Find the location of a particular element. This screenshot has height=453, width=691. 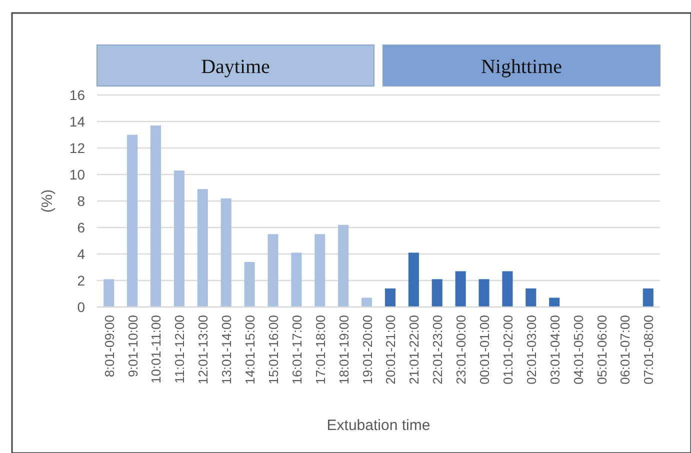

x-tick-label: 02:01-03:00 is located at coordinates (531, 349).